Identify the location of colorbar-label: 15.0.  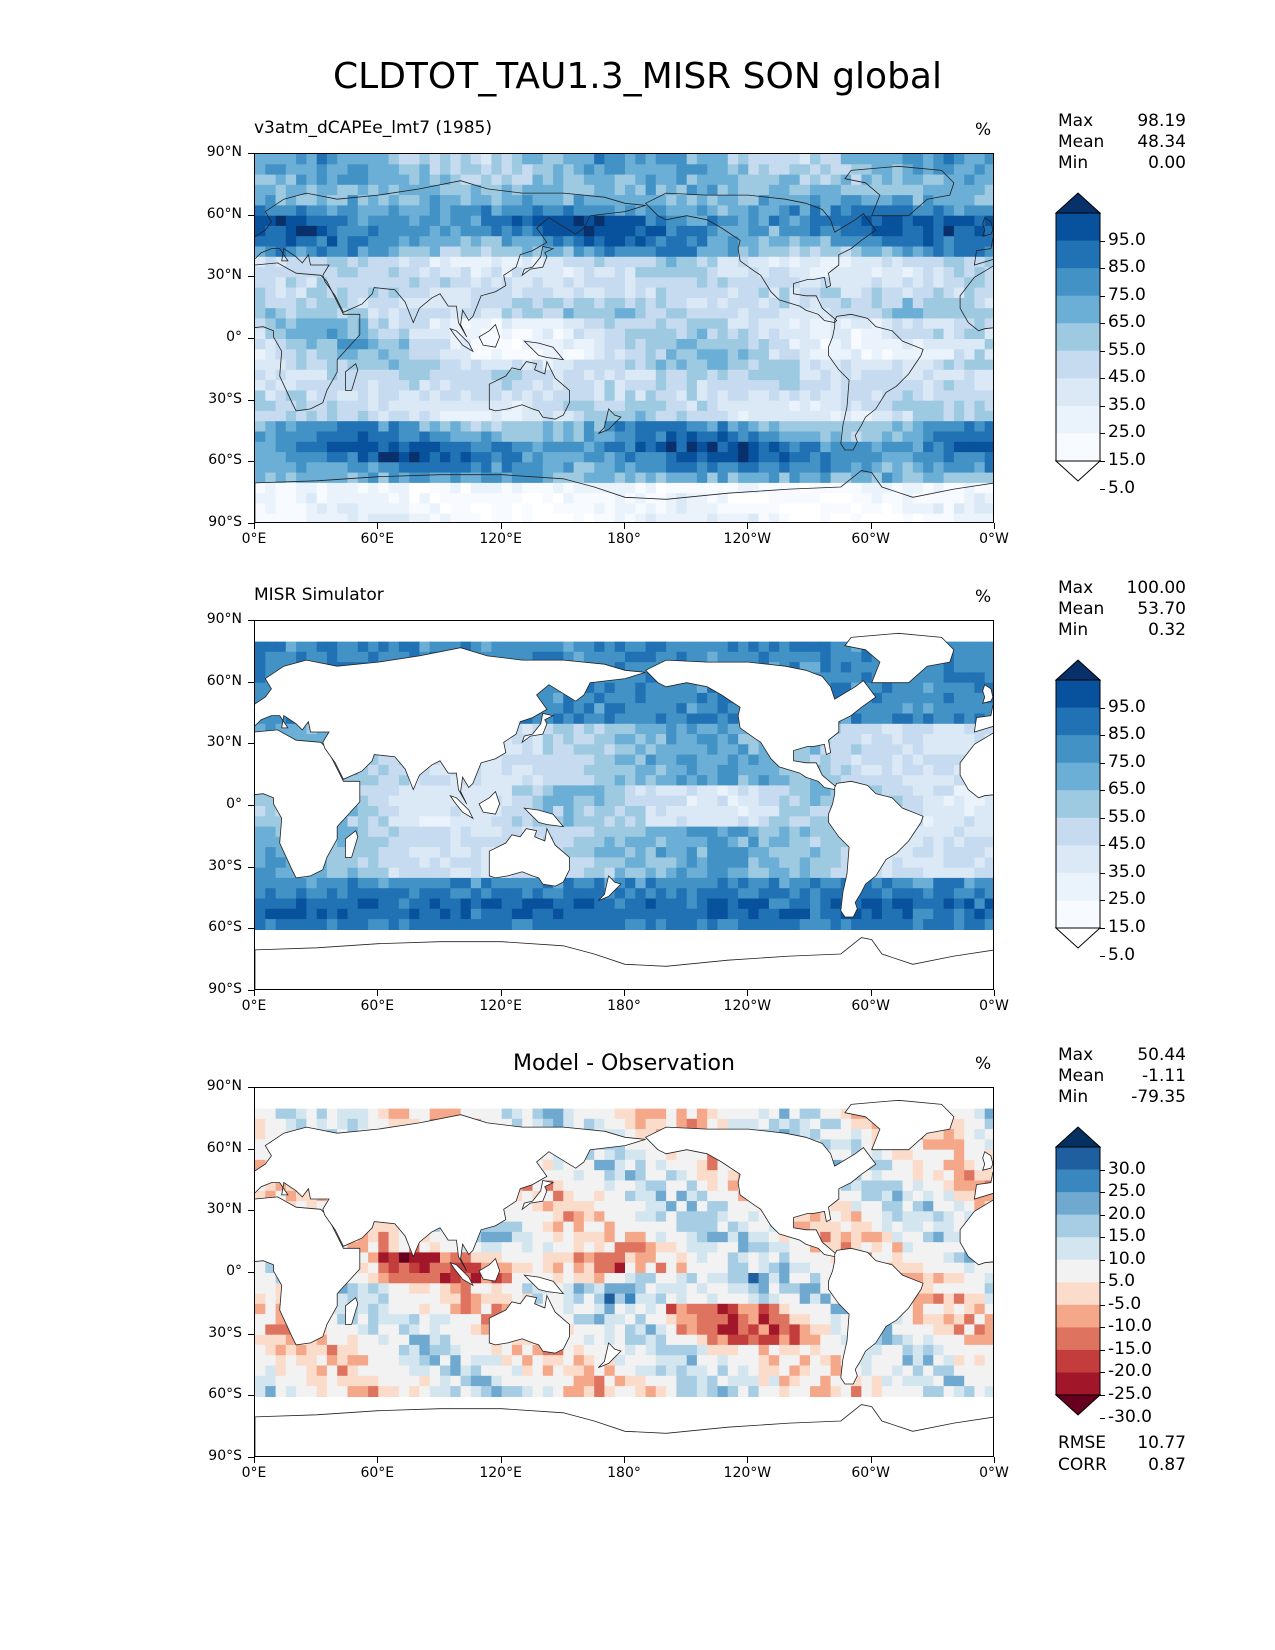
(1127, 460).